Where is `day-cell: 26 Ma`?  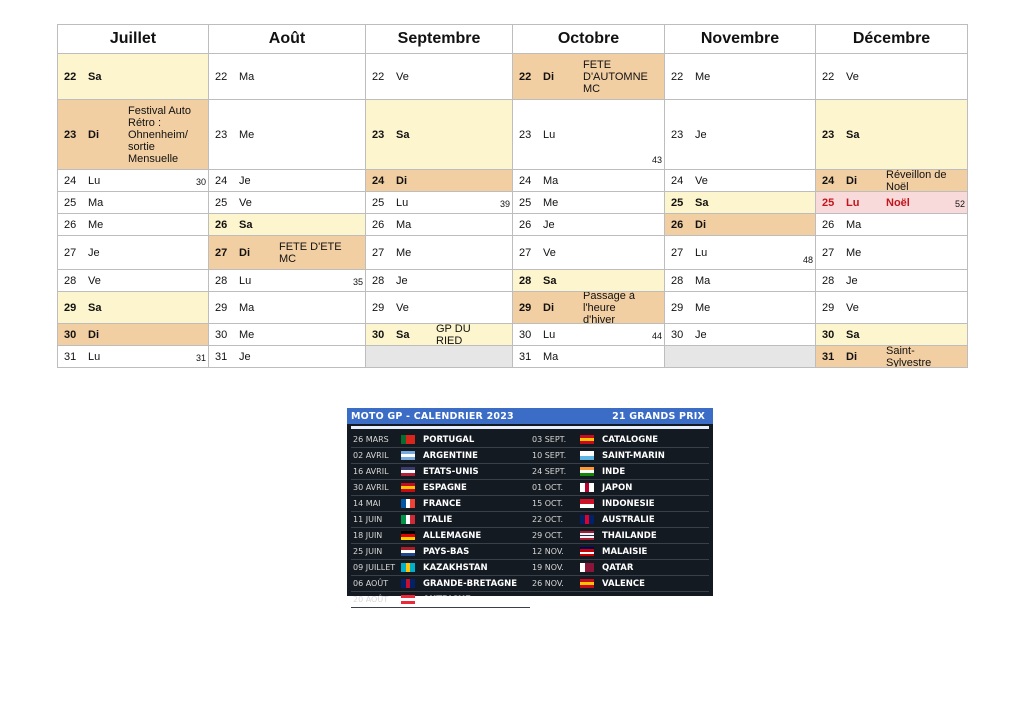 day-cell: 26 Ma is located at coordinates (892, 225).